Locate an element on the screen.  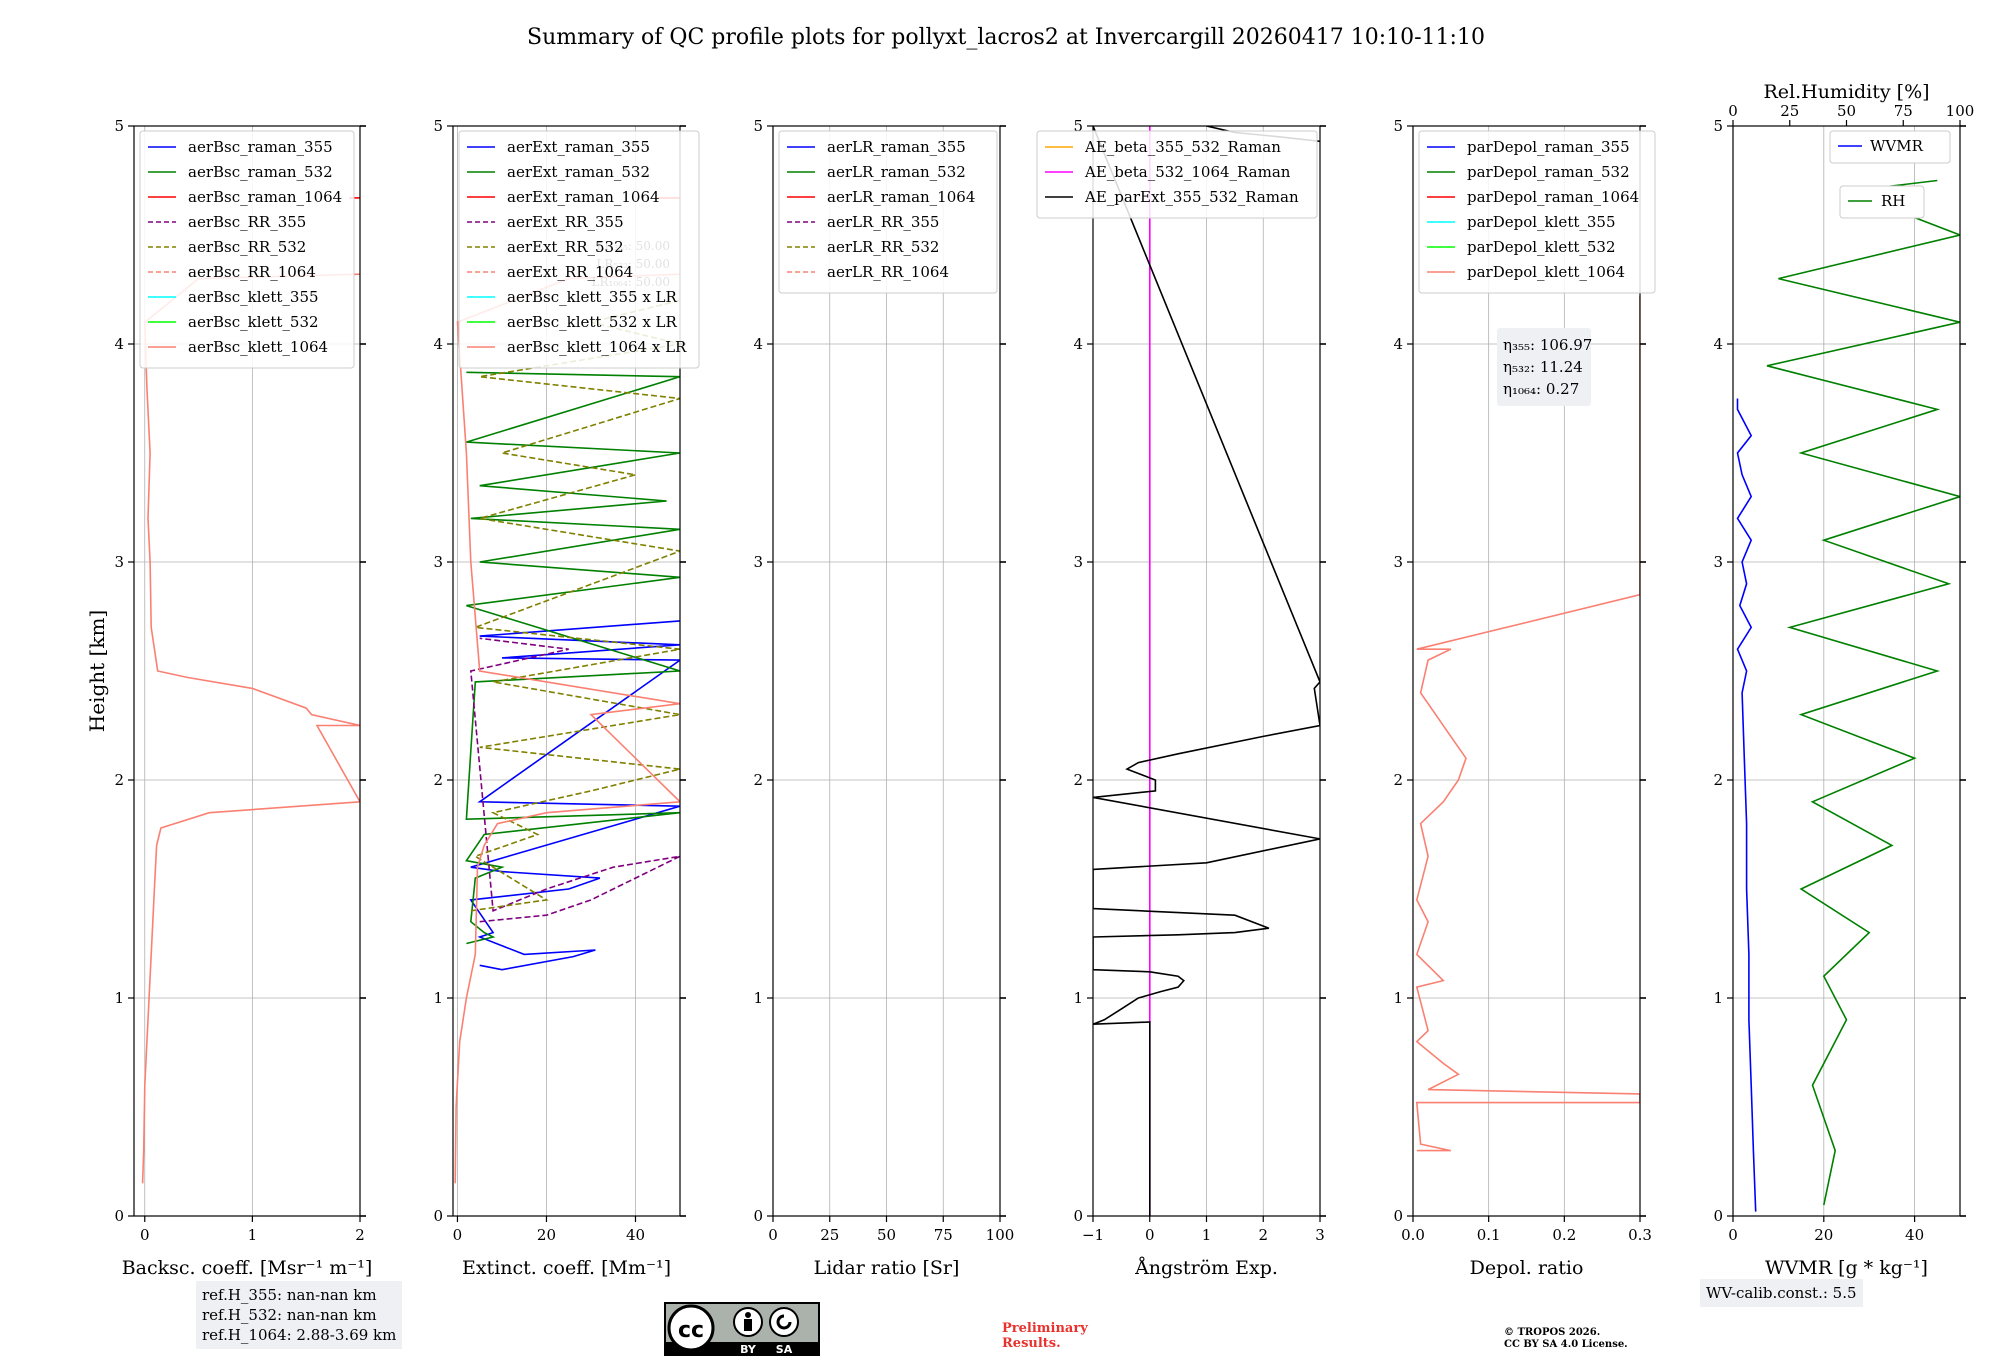
legend-label: parDepol_raman_355 is located at coordinates (1548, 147).